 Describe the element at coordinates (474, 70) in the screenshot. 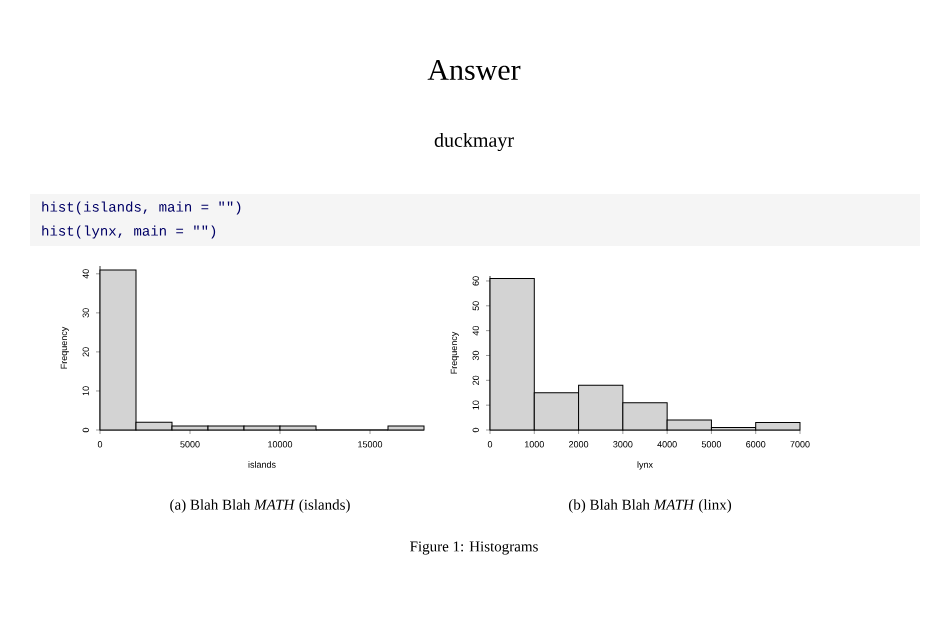

I see `text: Answer` at that location.